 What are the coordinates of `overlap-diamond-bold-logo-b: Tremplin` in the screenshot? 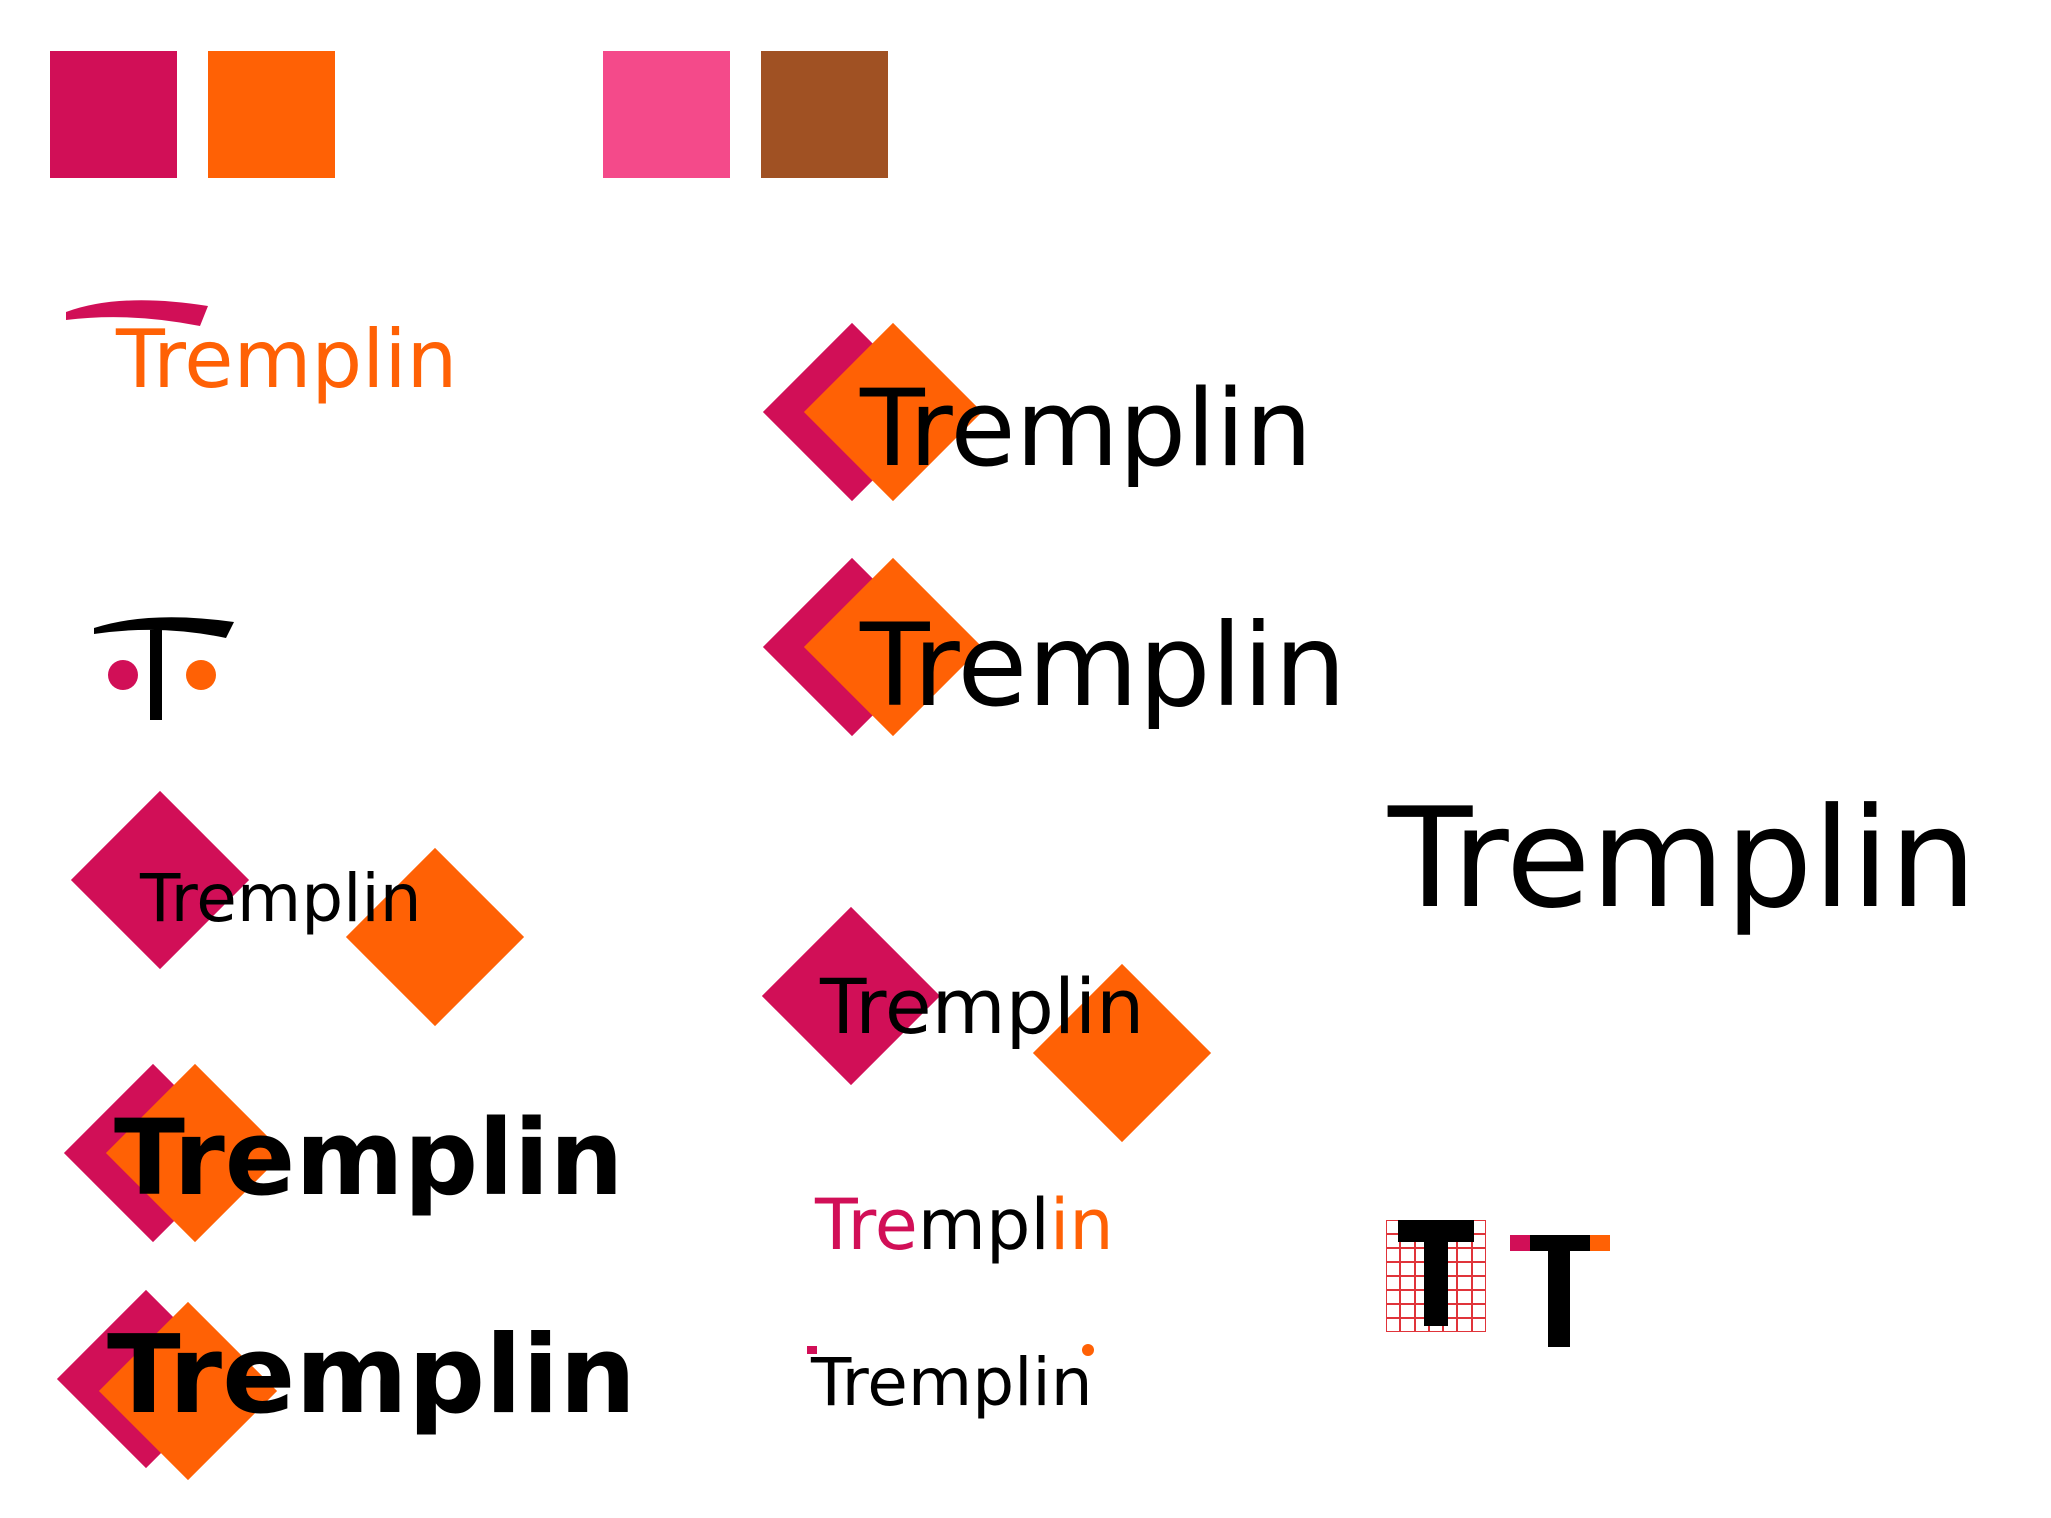 It's located at (345, 1387).